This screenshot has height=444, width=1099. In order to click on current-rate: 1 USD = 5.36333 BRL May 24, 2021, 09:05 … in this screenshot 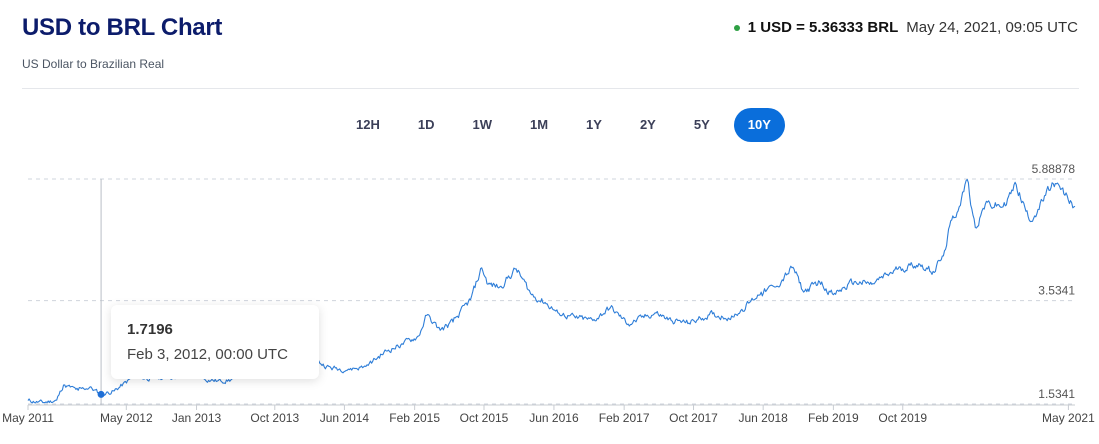, I will do `click(905, 27)`.